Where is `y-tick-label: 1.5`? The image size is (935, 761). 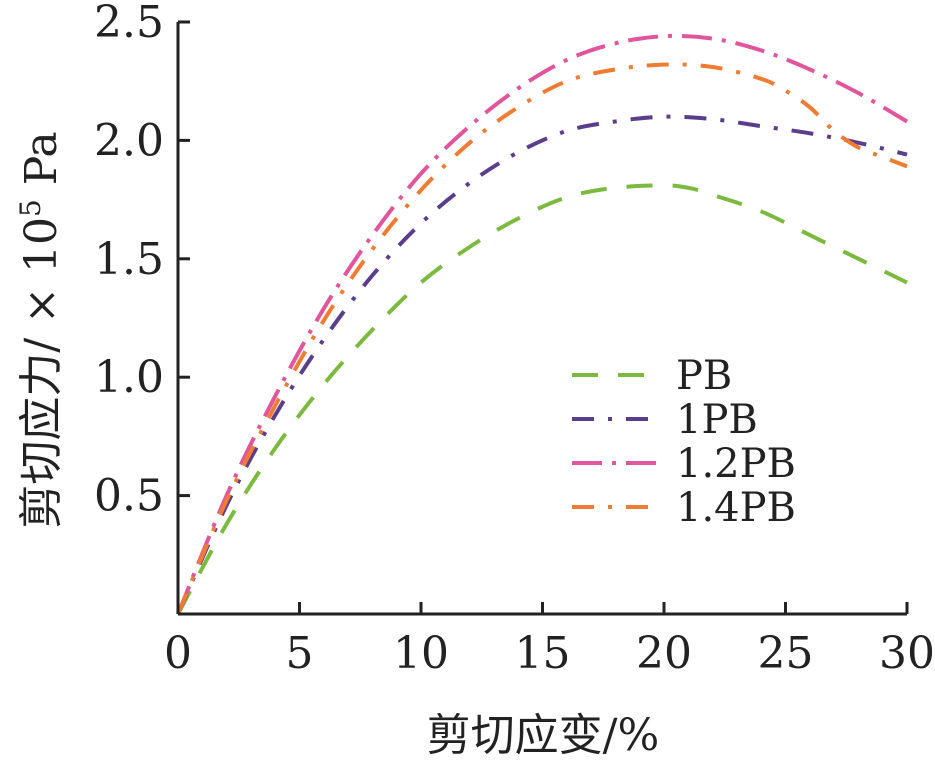 y-tick-label: 1.5 is located at coordinates (129, 259).